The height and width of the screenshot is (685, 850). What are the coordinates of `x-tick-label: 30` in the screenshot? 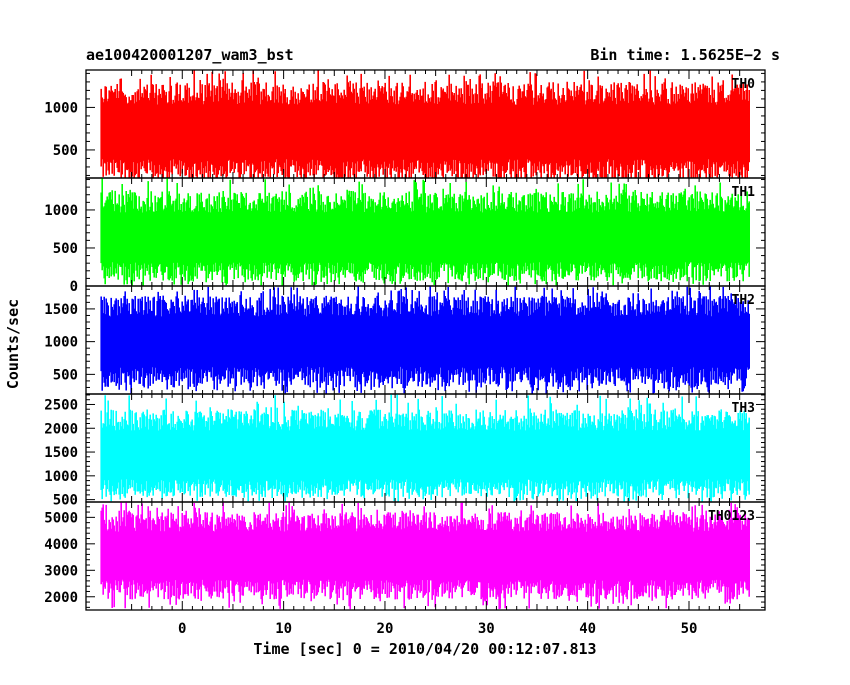 It's located at (486, 629).